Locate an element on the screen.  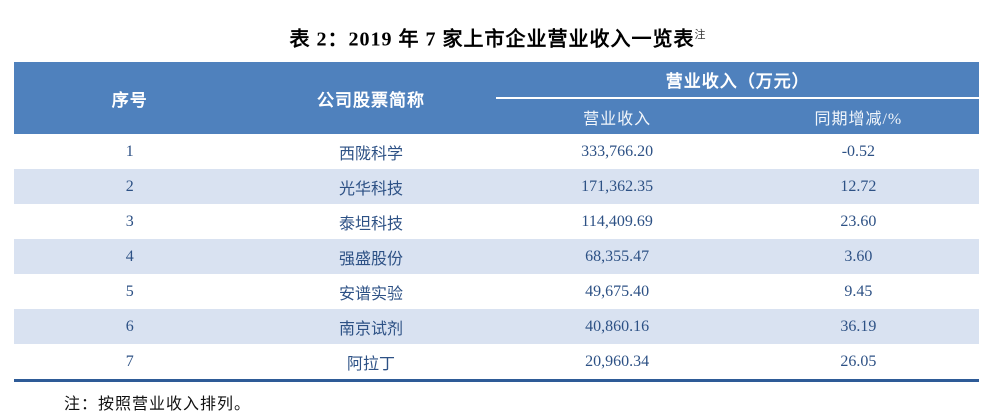
cell-company: 西陇科学 is located at coordinates (371, 151).